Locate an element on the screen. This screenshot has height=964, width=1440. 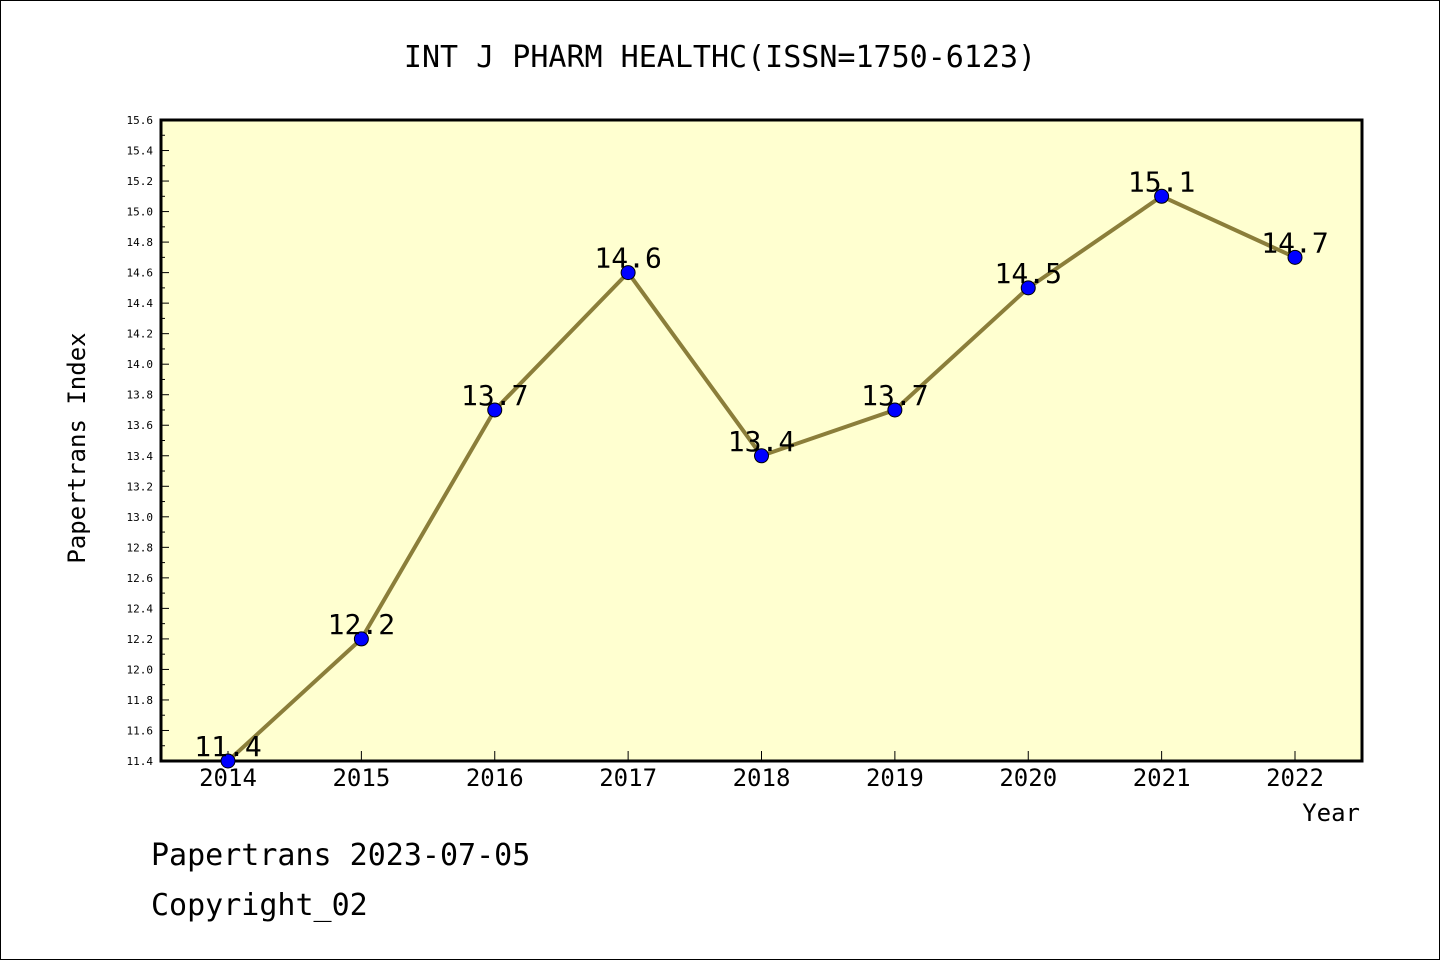
x-tick-label: 2016 is located at coordinates (495, 778).